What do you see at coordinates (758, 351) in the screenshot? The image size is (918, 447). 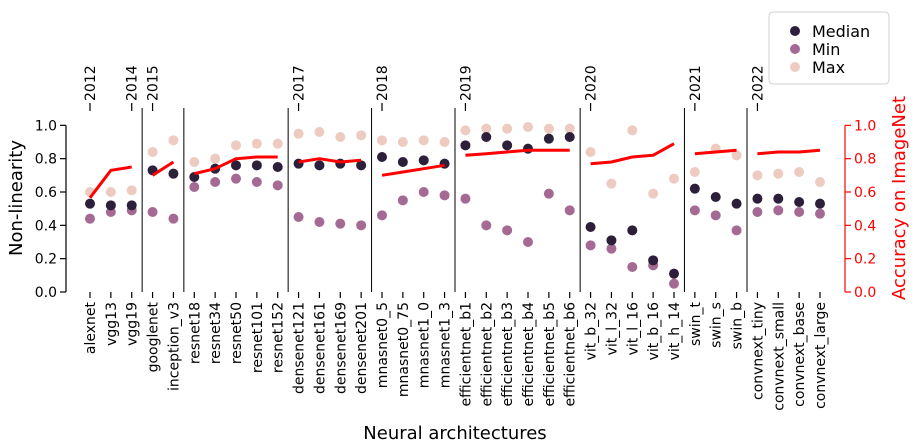 I see `x-tick-label: convnext_tiny` at bounding box center [758, 351].